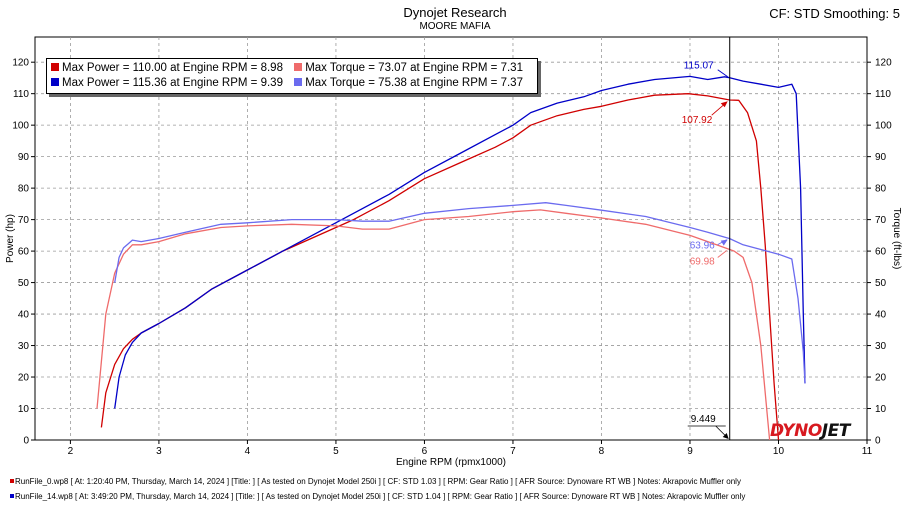  What do you see at coordinates (71, 451) in the screenshot?
I see `x-tick-label: 2` at bounding box center [71, 451].